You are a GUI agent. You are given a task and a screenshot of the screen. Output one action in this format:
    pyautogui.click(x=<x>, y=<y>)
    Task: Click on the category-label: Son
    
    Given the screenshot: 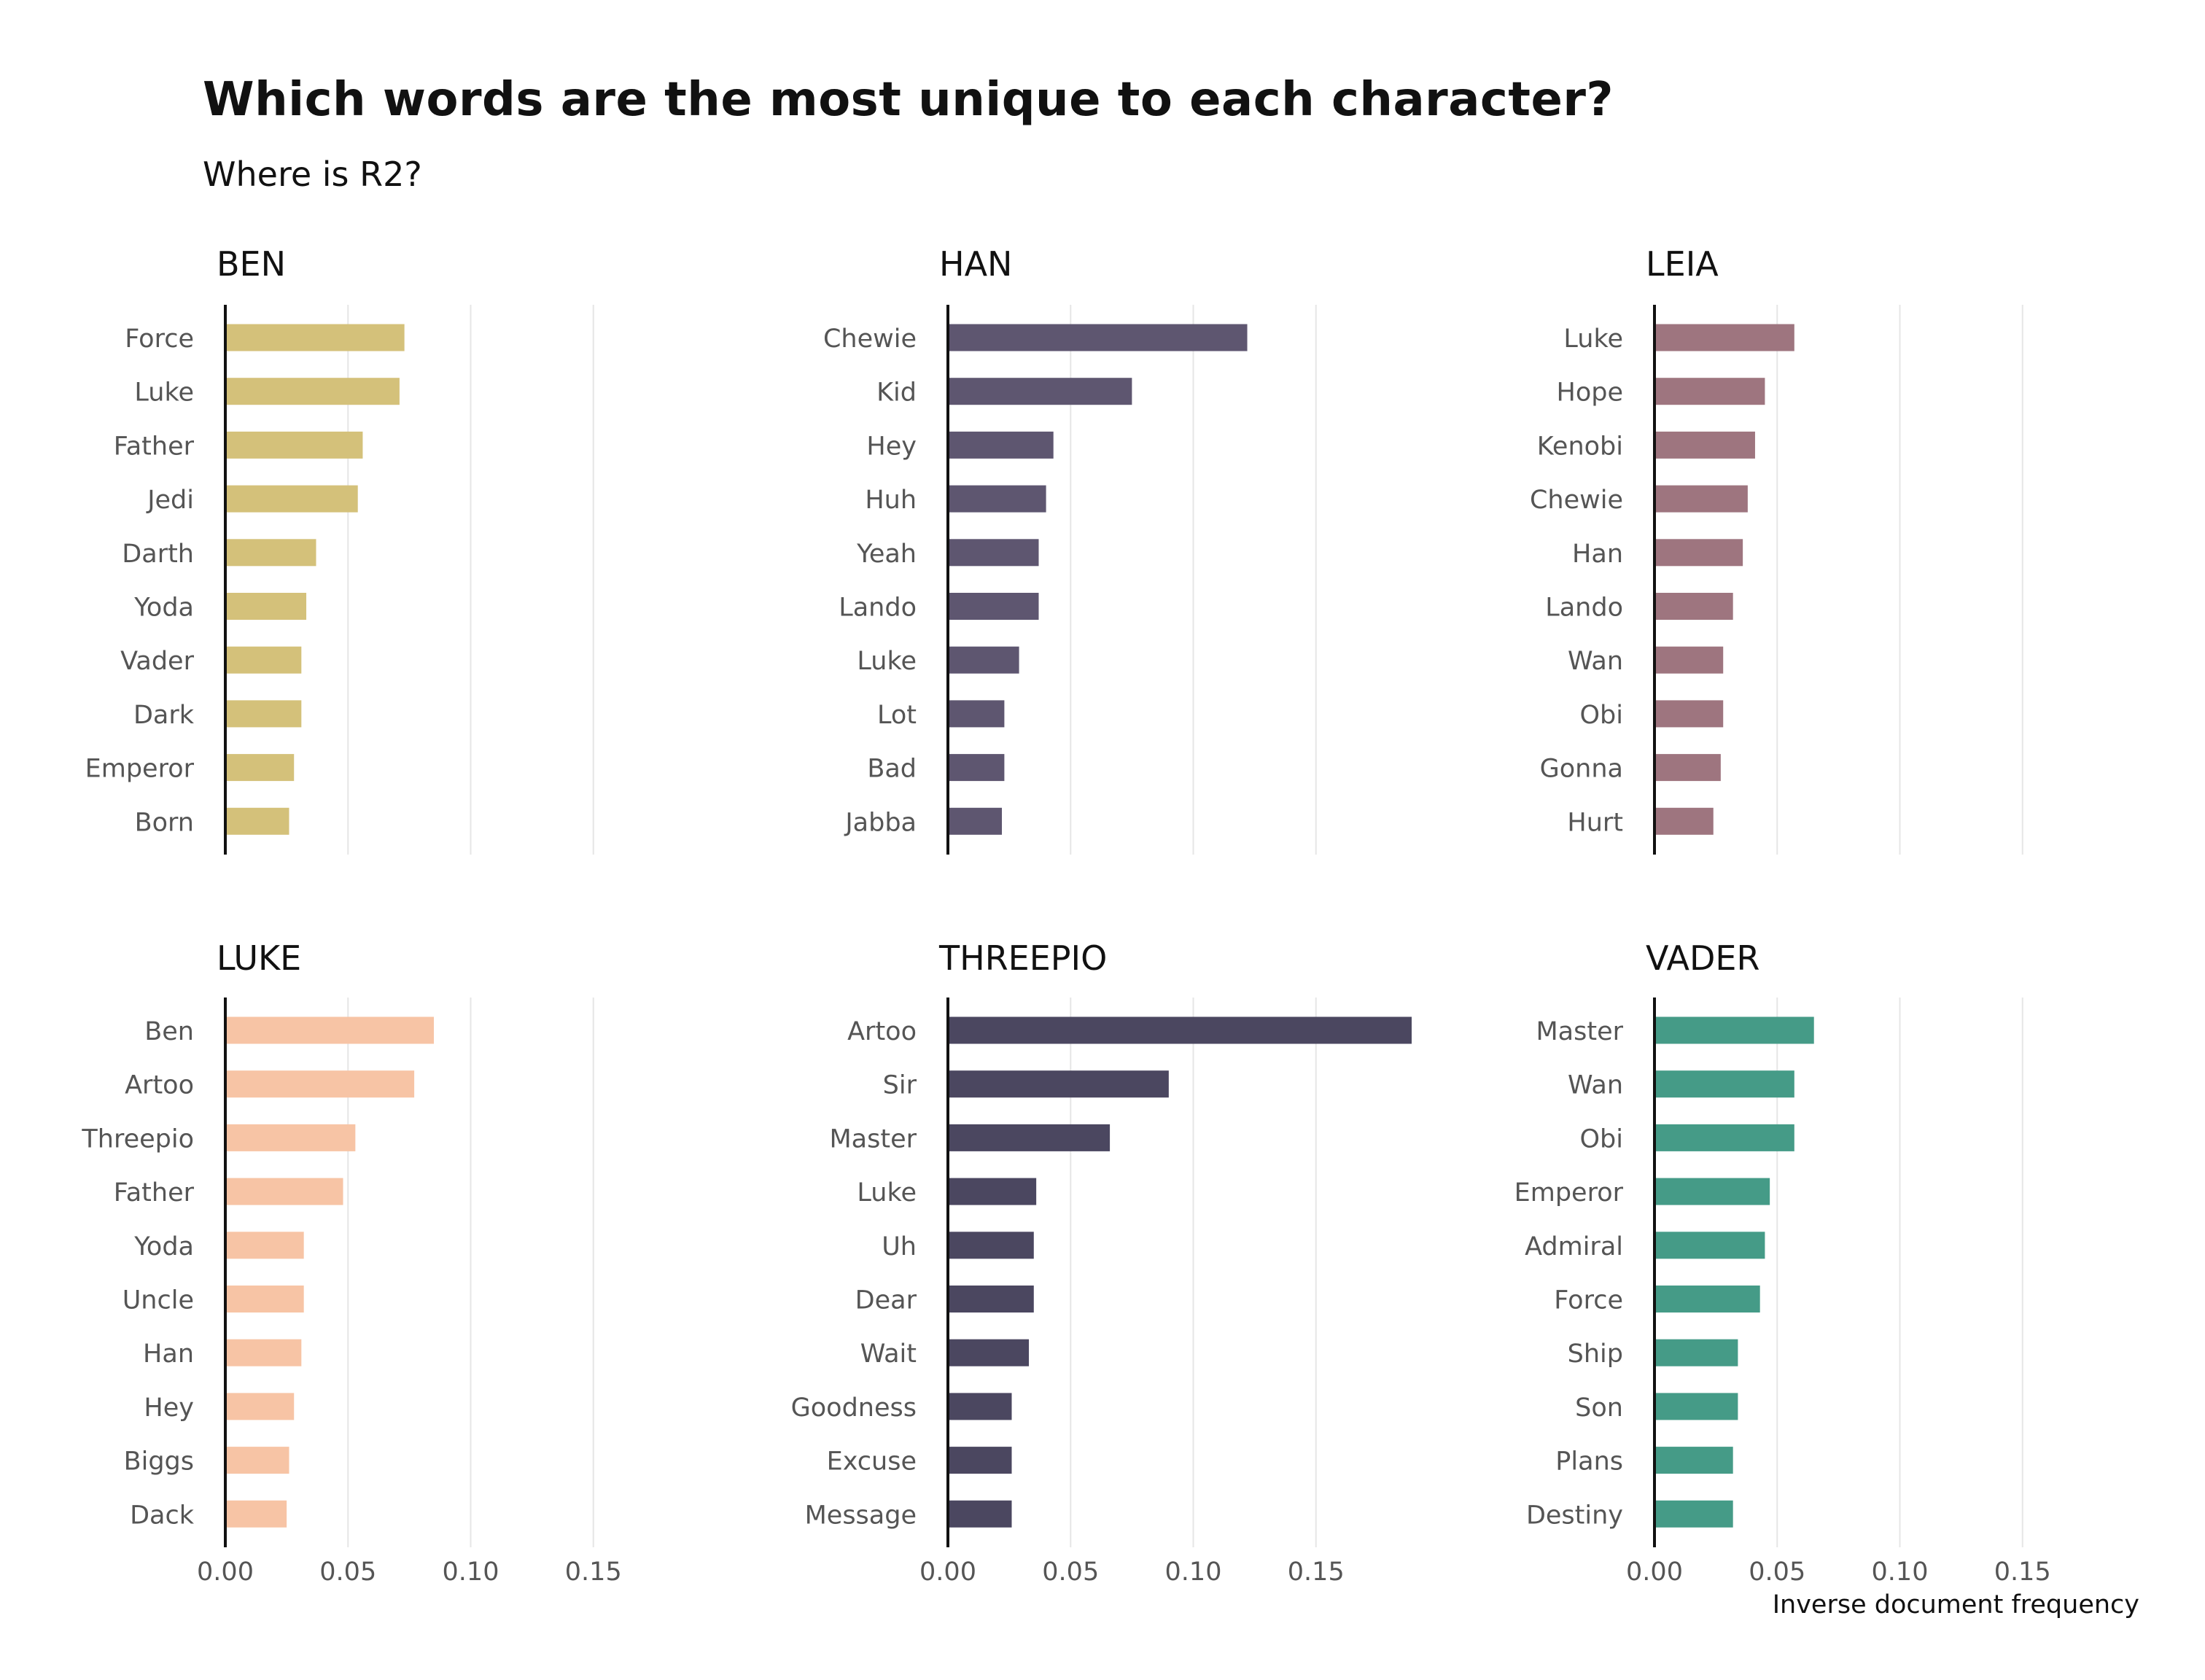 What is the action you would take?
    pyautogui.click(x=1599, y=1408)
    